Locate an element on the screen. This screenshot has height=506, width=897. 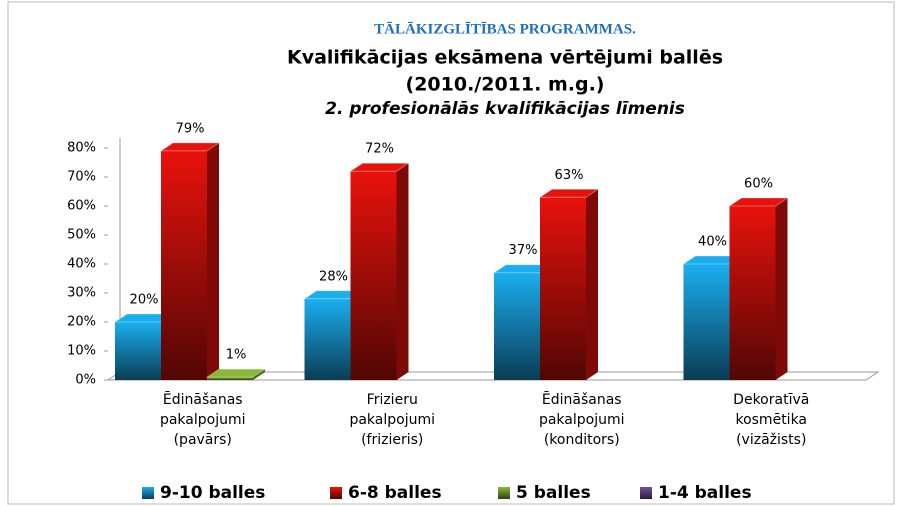
x-tick-label: Frizieru is located at coordinates (392, 400).